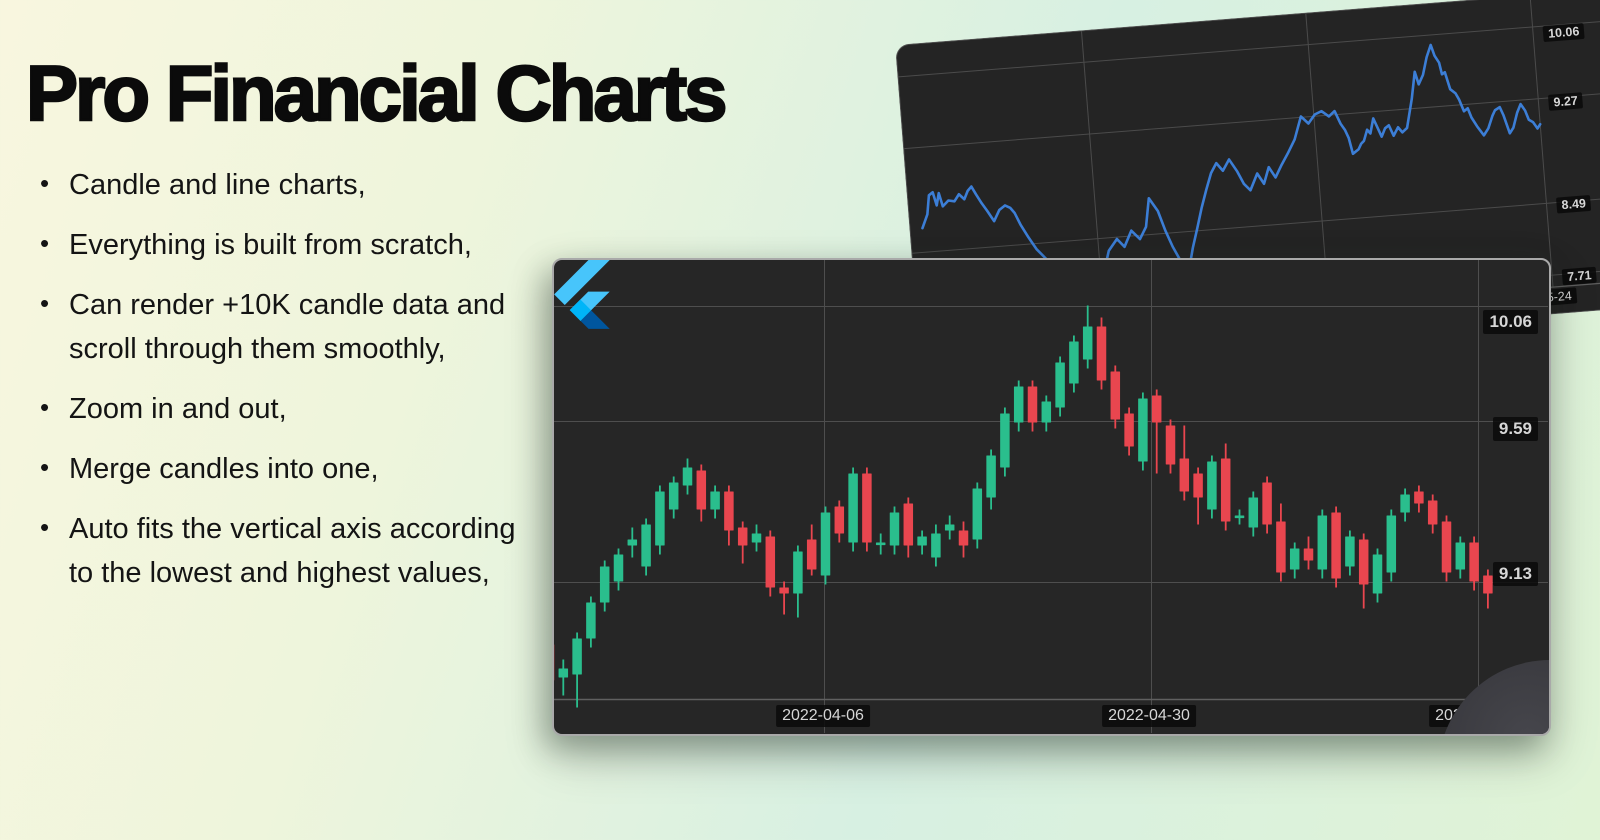 Image resolution: width=1600 pixels, height=840 pixels. What do you see at coordinates (178, 409) in the screenshot?
I see `feature-item-label: Zoom in and out,` at bounding box center [178, 409].